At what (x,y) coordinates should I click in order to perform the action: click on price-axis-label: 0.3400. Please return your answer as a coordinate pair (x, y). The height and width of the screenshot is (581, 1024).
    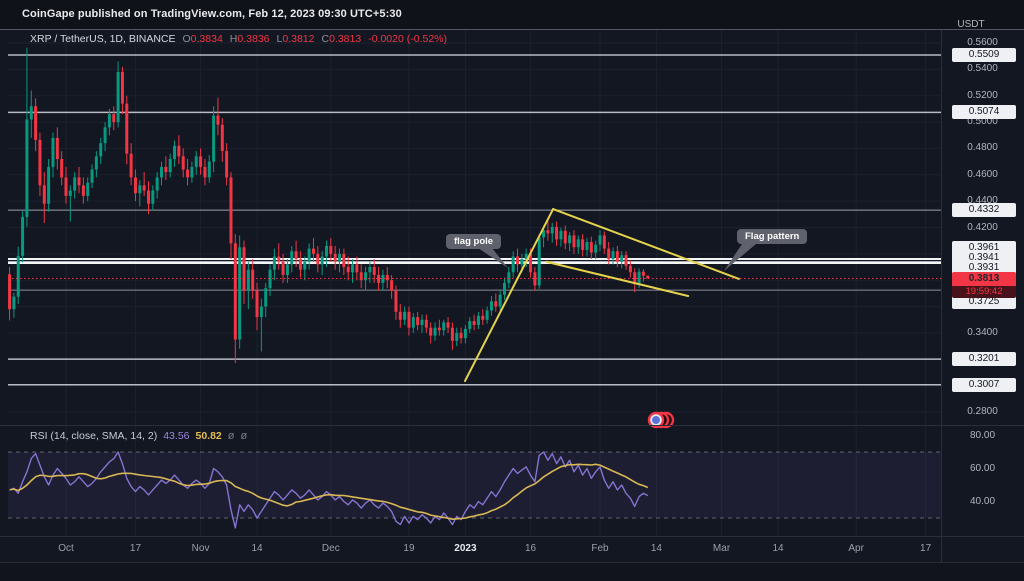
    Looking at the image, I should click on (982, 332).